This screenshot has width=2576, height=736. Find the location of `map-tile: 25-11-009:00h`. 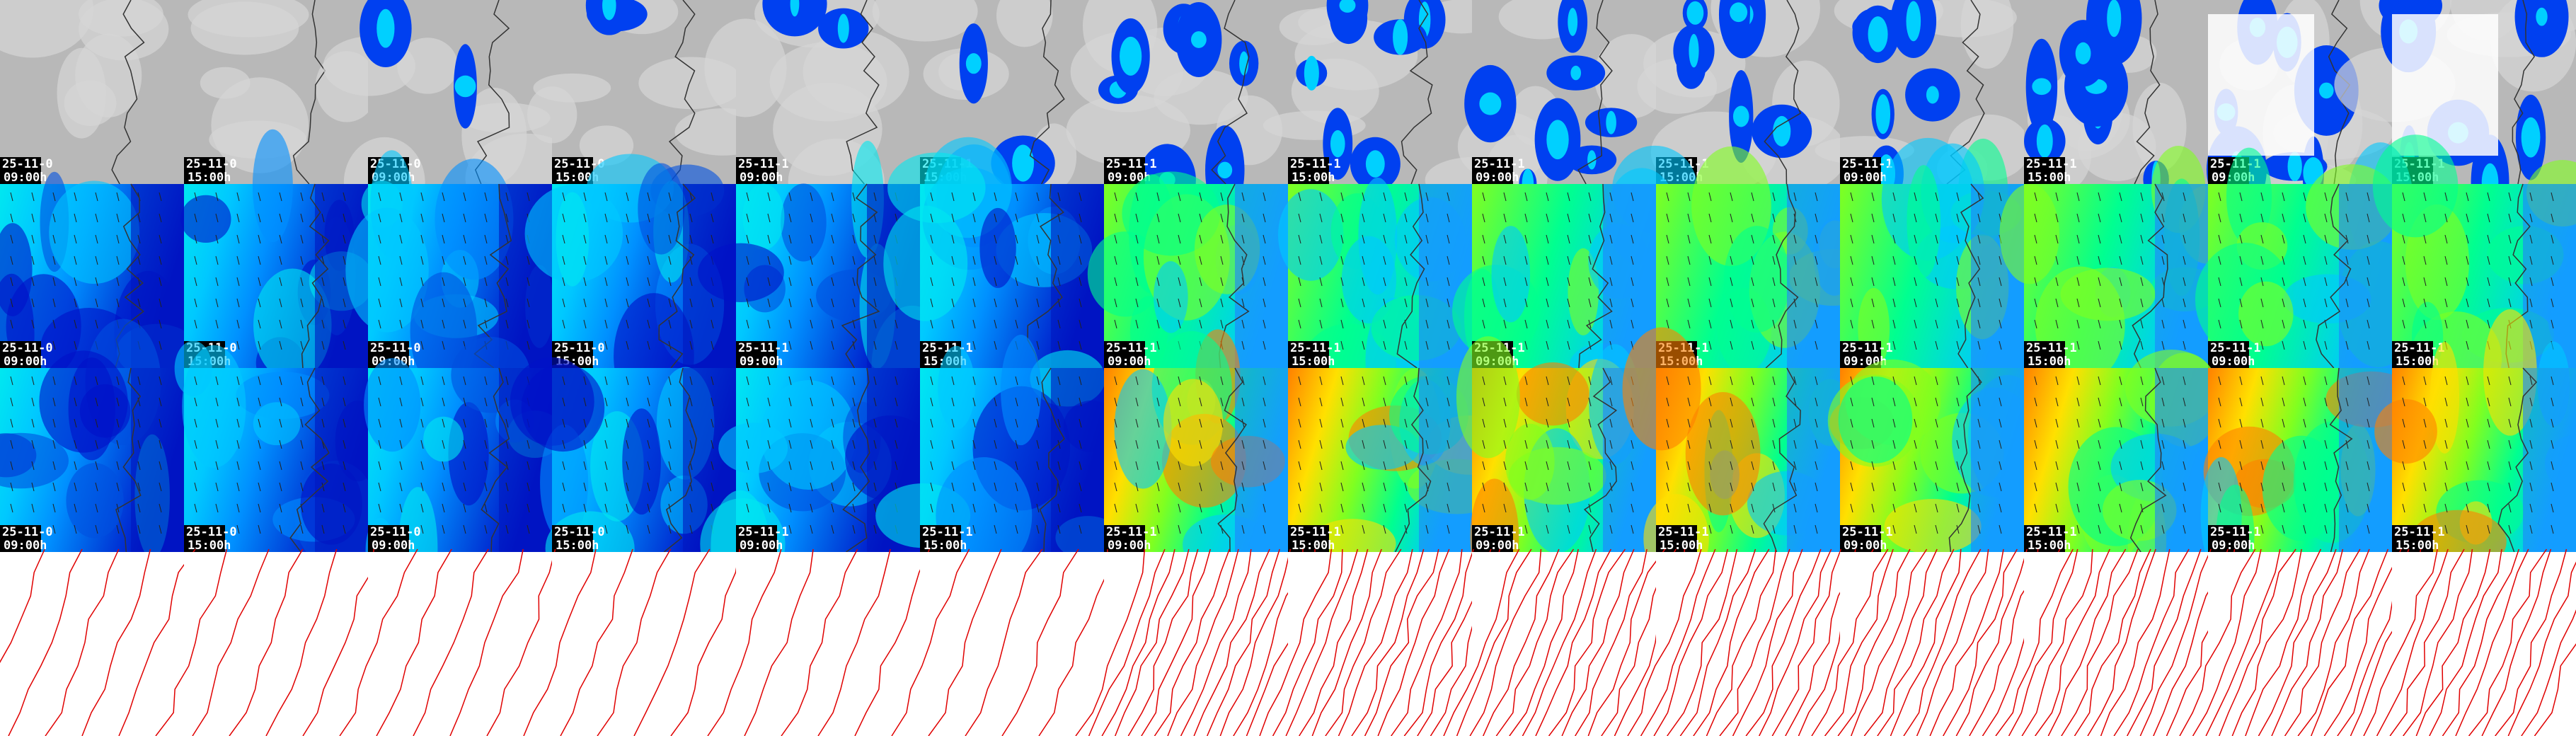

map-tile: 25-11-009:00h is located at coordinates (92, 439).